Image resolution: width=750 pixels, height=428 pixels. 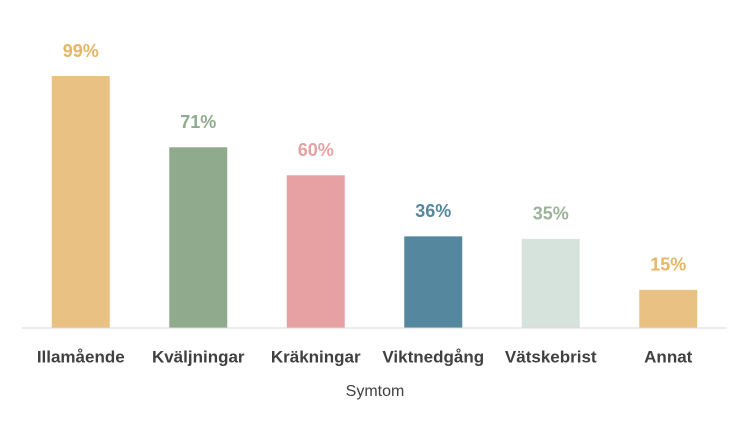 What do you see at coordinates (668, 356) in the screenshot?
I see `x-tick-label: Annat` at bounding box center [668, 356].